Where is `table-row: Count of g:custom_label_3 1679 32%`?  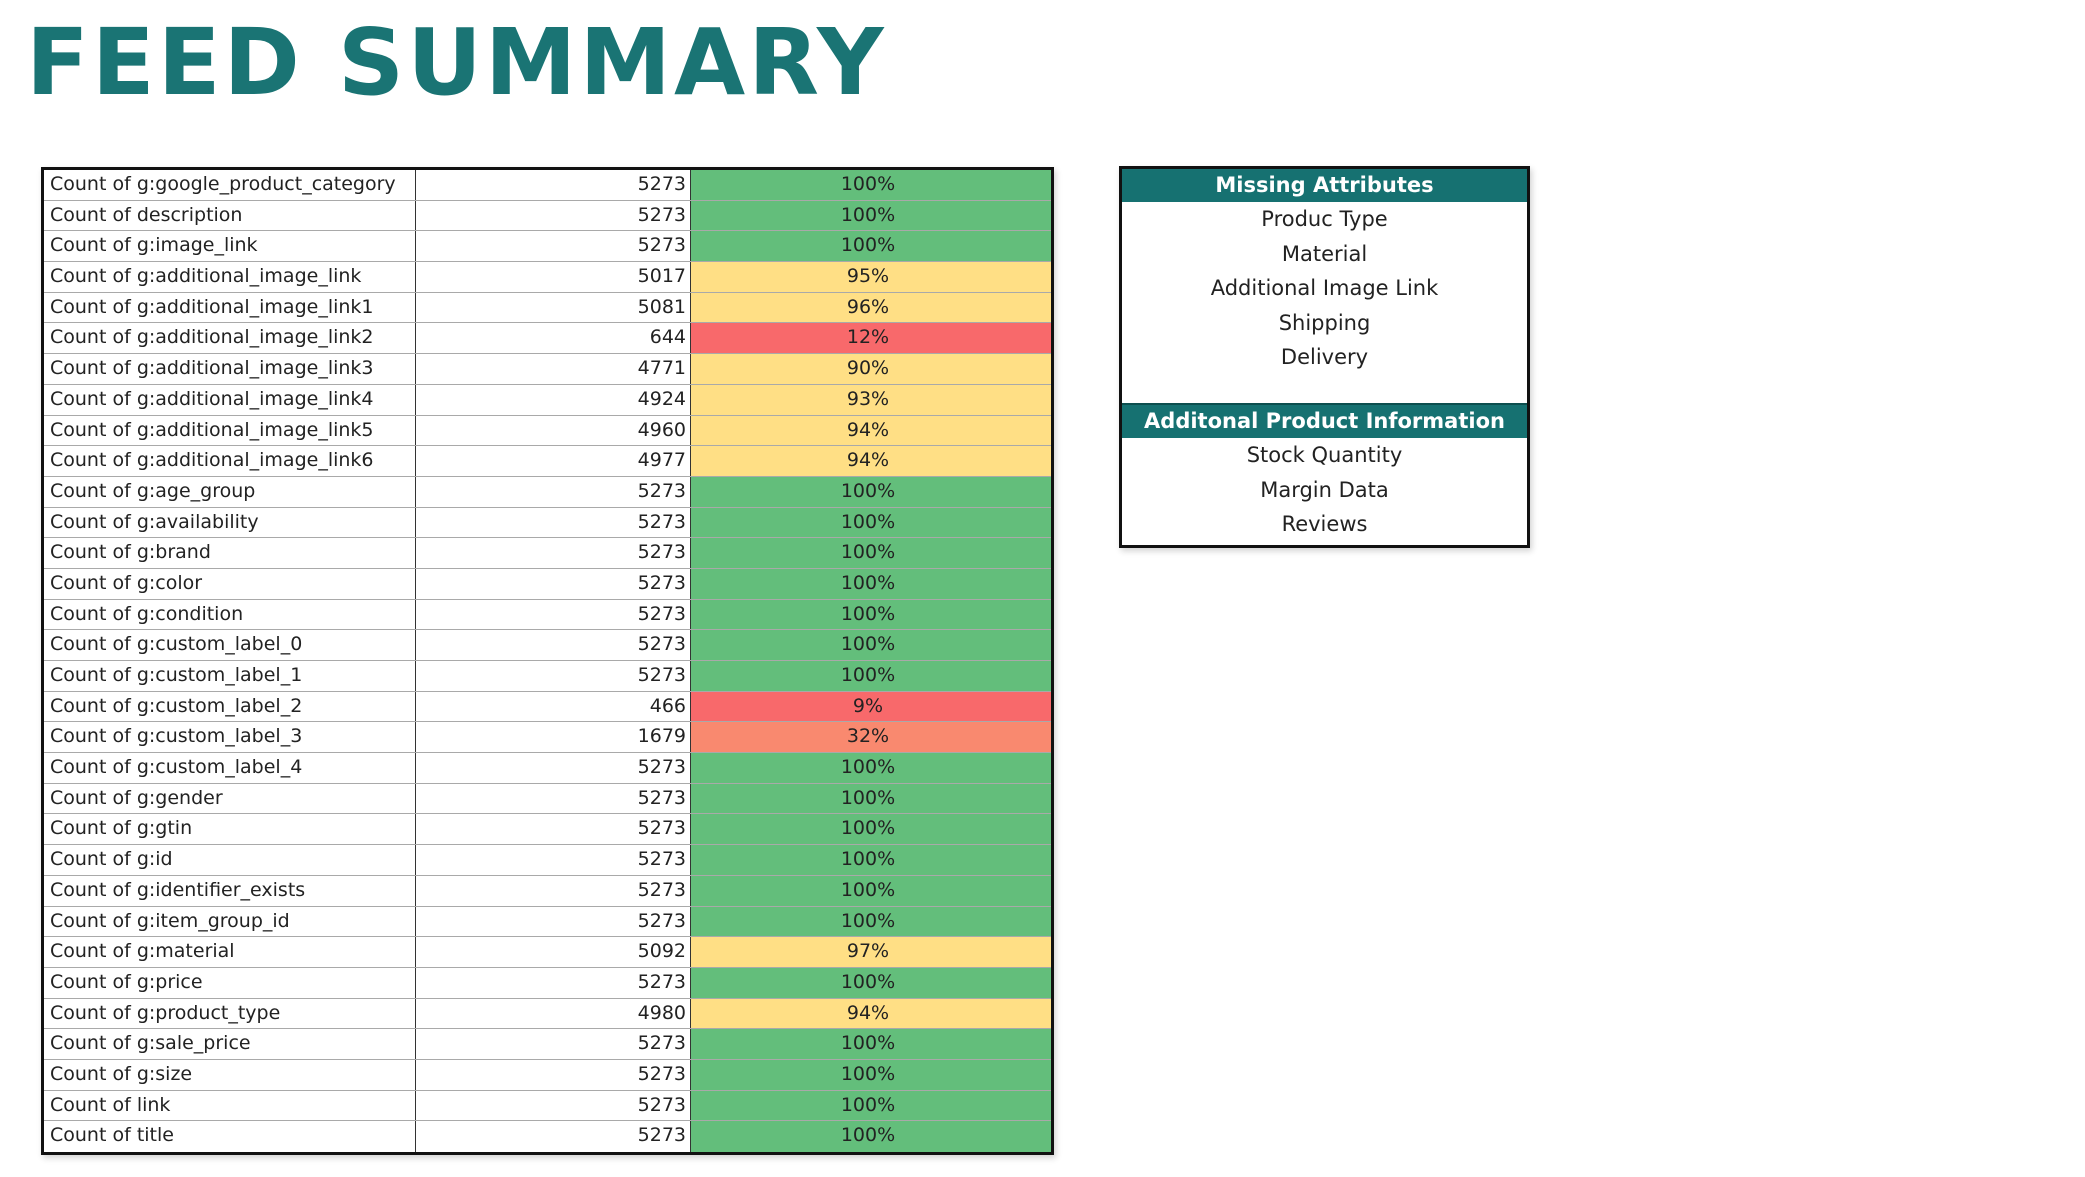
table-row: Count of g:custom_label_3 1679 32% is located at coordinates (547, 738).